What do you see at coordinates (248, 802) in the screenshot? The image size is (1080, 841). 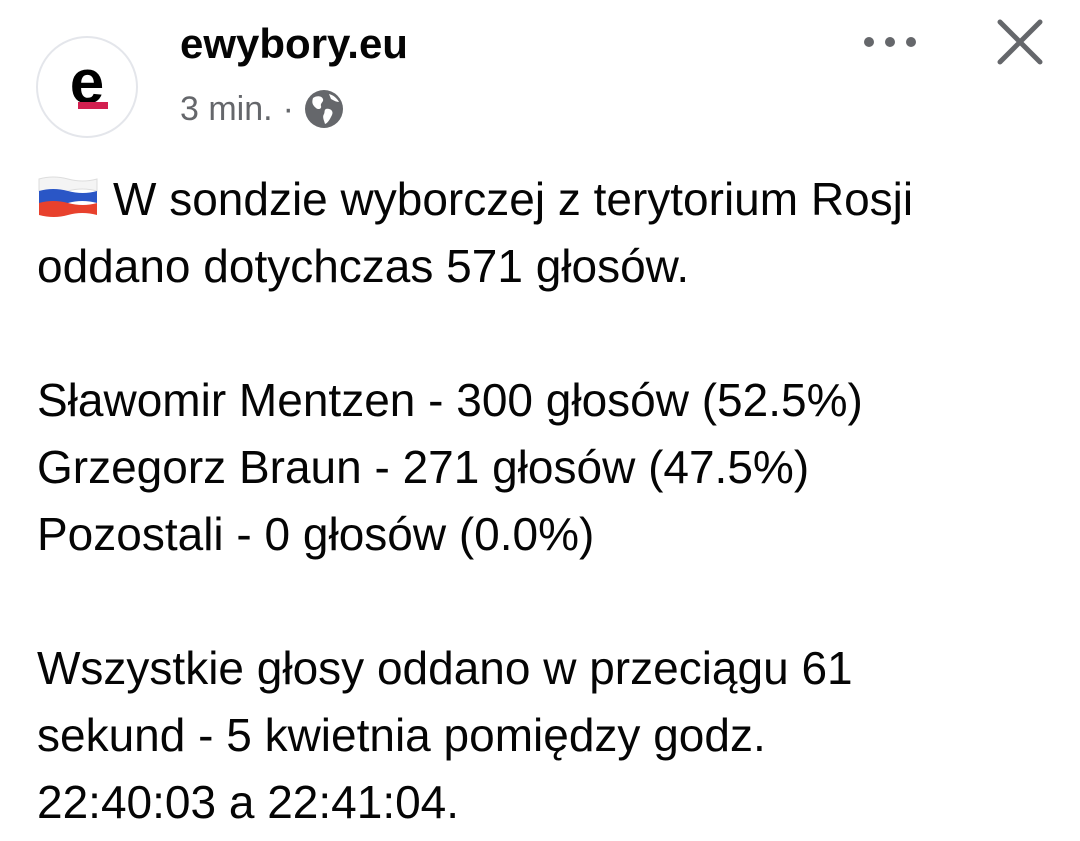 I see `post-line-text: 22:40:03 a 22:41:04.` at bounding box center [248, 802].